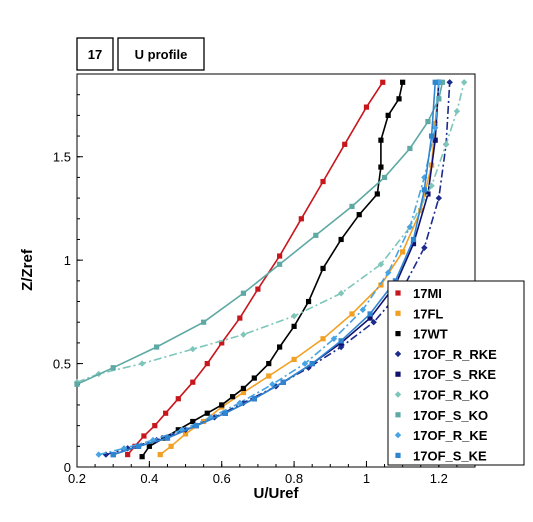  Describe the element at coordinates (441, 455) in the screenshot. I see `legend-entry-17of-s-ke: 17OF_S_KE` at that location.